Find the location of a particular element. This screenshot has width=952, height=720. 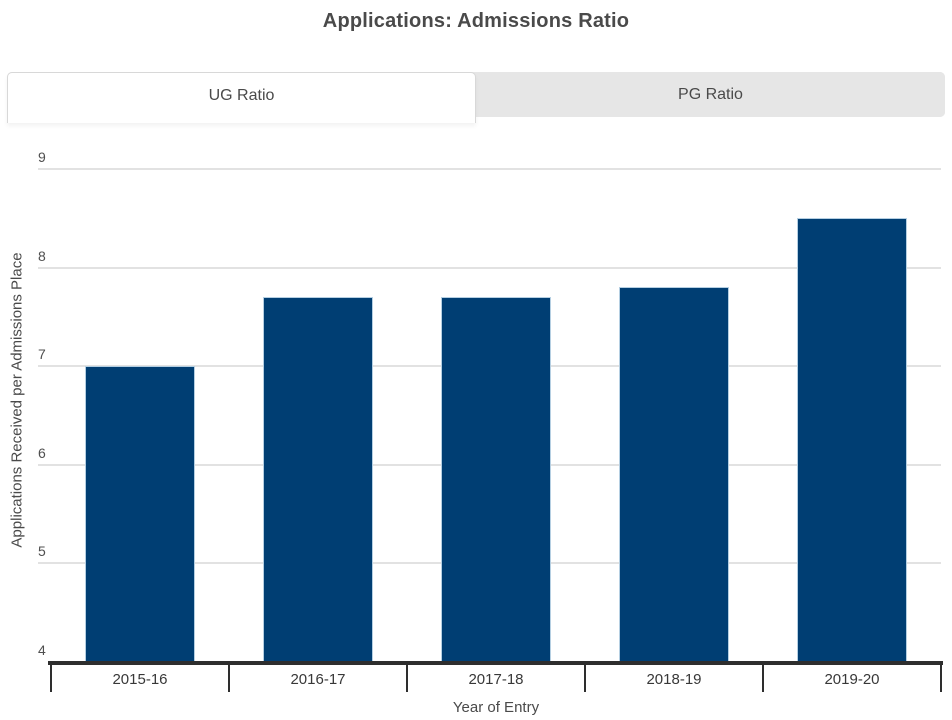

x-category-label: 2017-18 is located at coordinates (496, 679).